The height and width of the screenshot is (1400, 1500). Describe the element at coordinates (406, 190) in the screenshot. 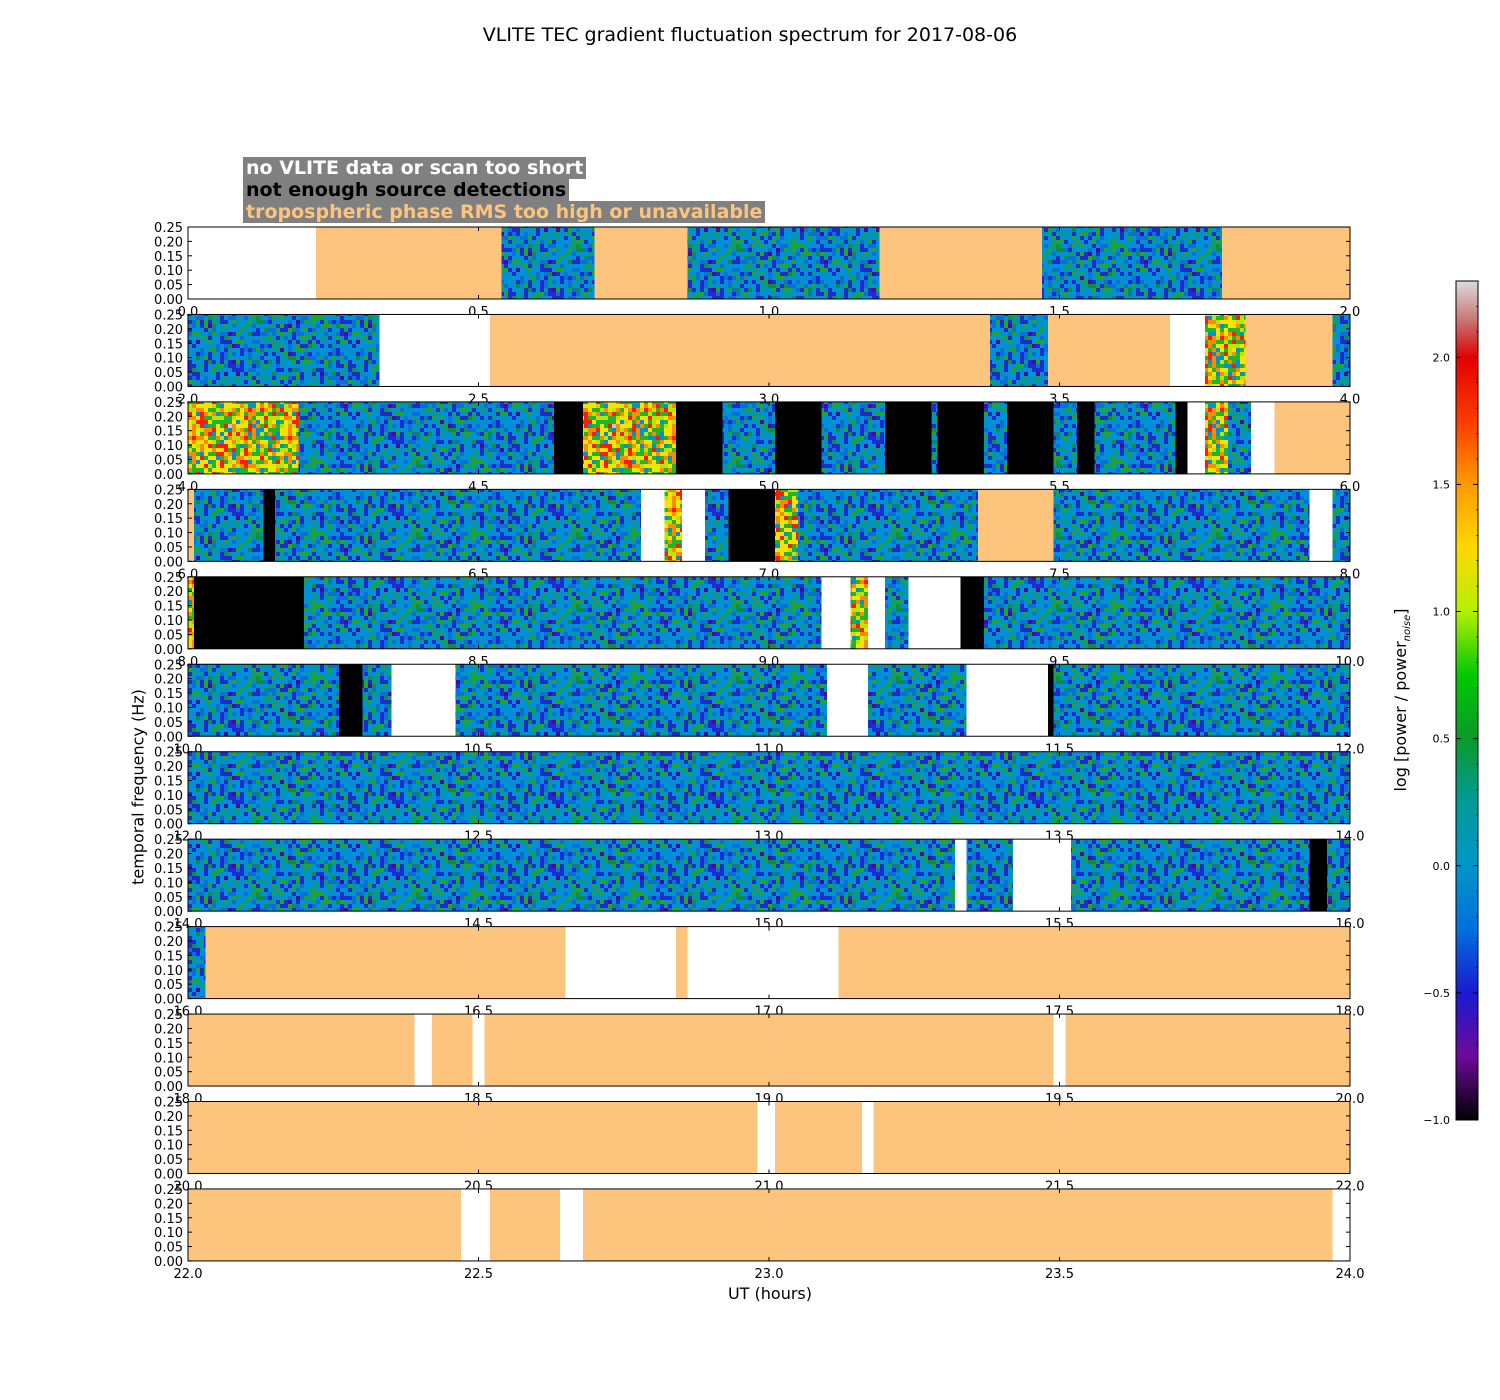

I see `legend-item-not-enough-detections: not enough source detections` at that location.